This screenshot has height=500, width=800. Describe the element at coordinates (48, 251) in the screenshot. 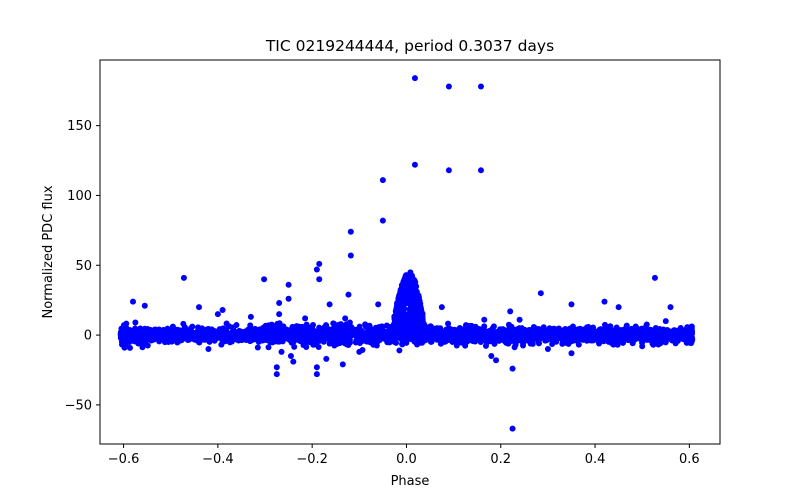

I see `y-axis-label: Normalized PDC flux` at that location.